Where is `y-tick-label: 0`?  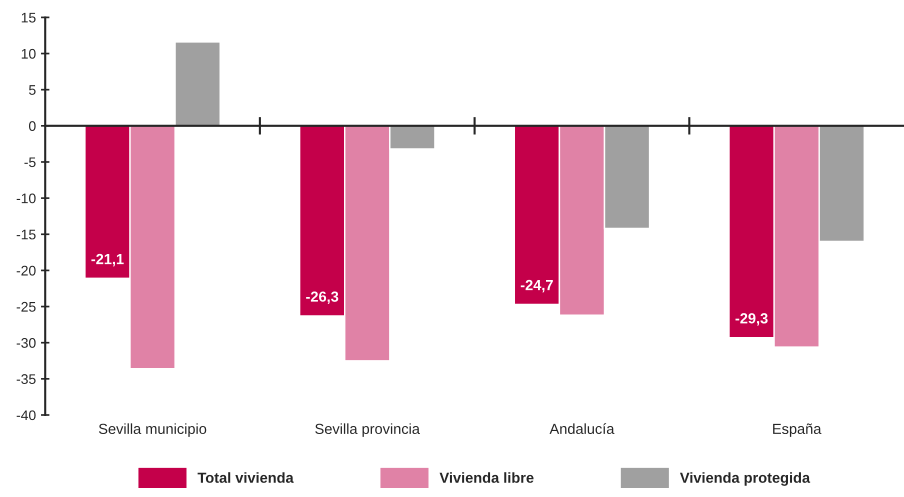 y-tick-label: 0 is located at coordinates (32, 126).